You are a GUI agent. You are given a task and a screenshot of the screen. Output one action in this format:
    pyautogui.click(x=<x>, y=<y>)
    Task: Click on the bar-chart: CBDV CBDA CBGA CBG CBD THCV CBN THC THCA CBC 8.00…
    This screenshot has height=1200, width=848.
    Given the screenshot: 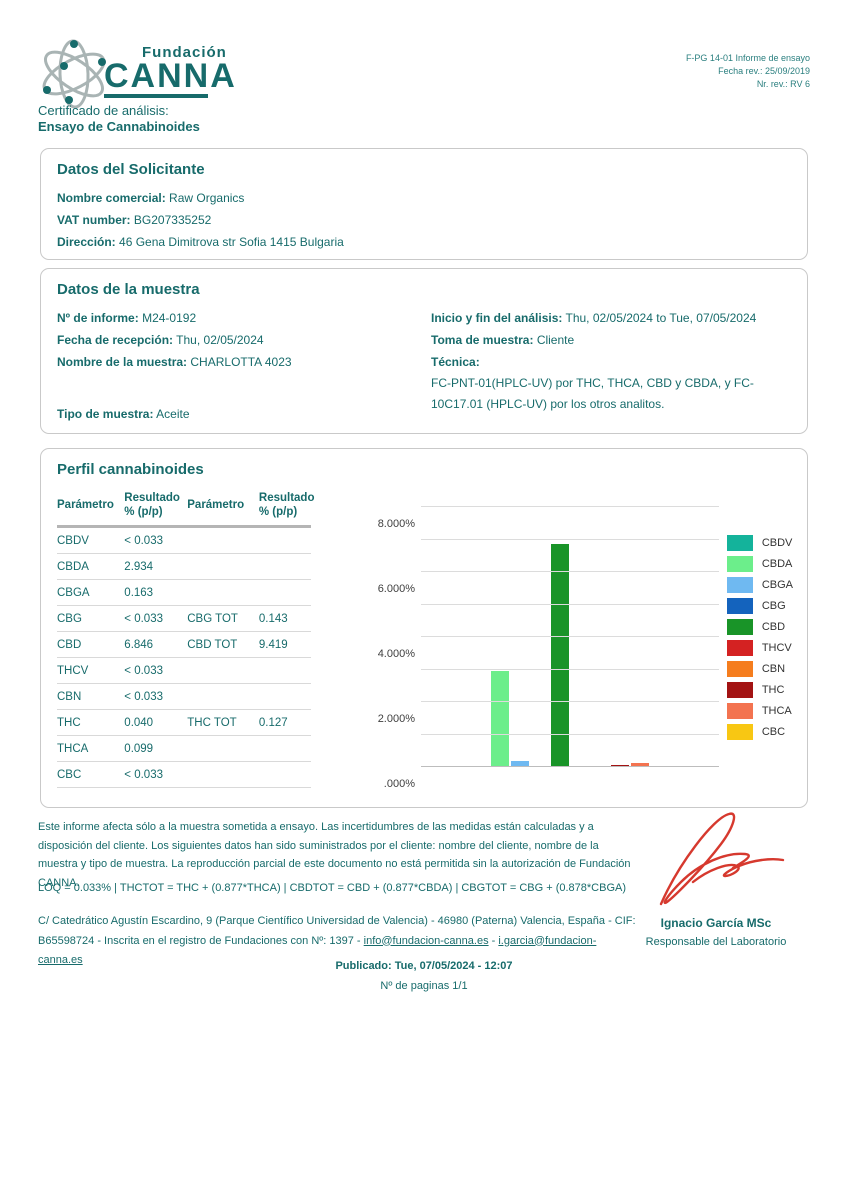 What is the action you would take?
    pyautogui.click(x=563, y=645)
    